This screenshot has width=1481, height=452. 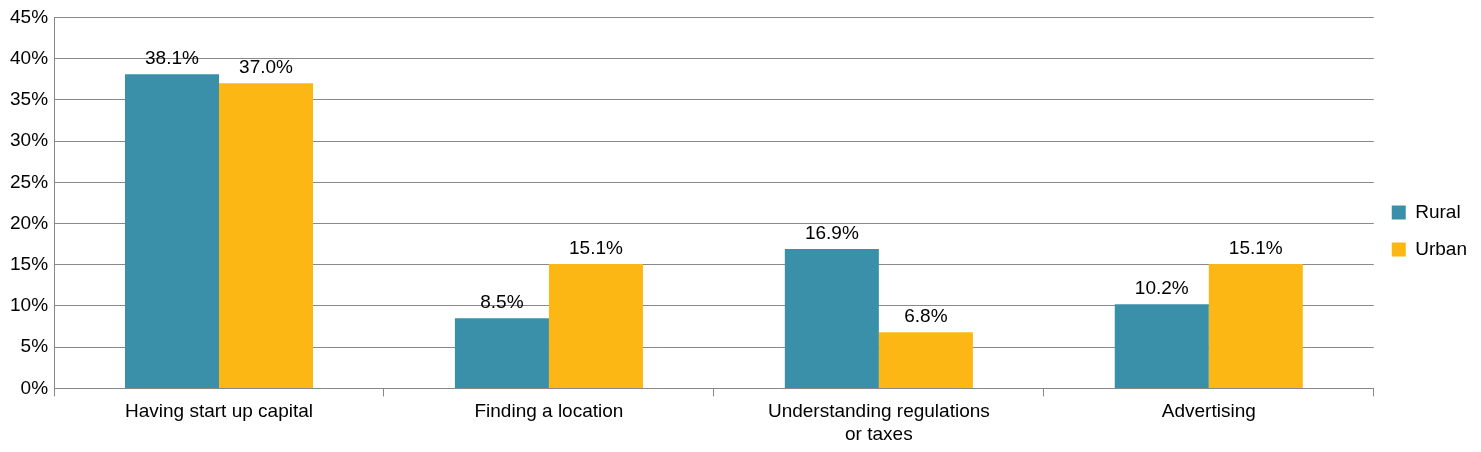 What do you see at coordinates (1438, 211) in the screenshot?
I see `legend-label: Rural` at bounding box center [1438, 211].